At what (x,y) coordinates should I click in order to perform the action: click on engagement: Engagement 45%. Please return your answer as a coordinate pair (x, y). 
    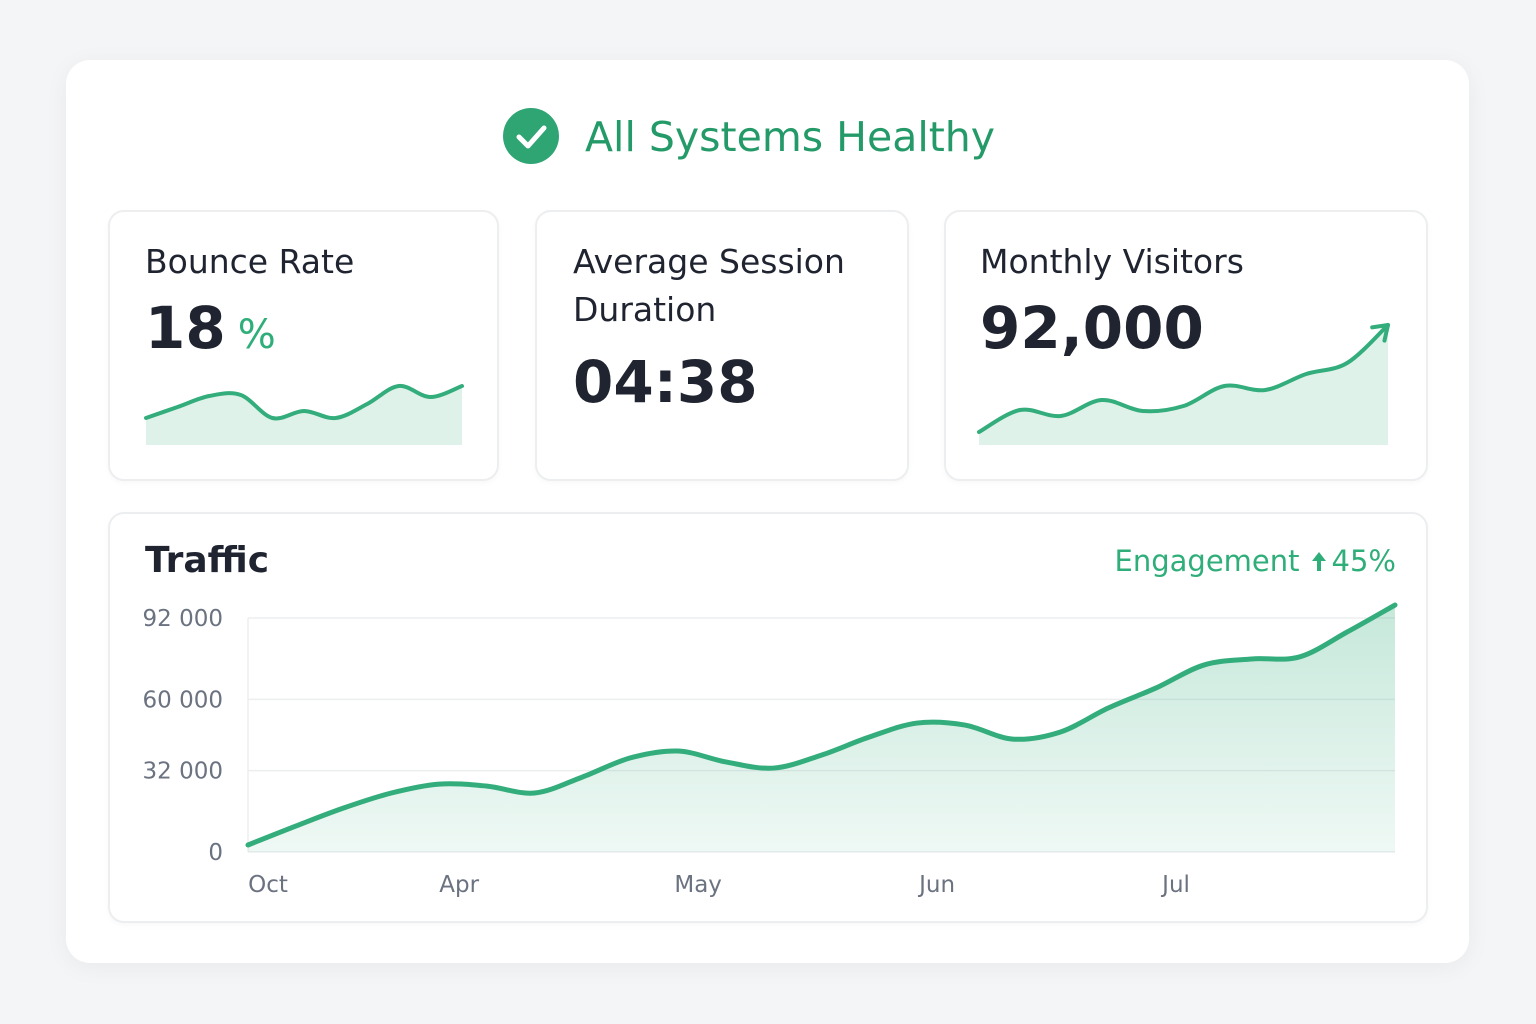
    Looking at the image, I should click on (1255, 561).